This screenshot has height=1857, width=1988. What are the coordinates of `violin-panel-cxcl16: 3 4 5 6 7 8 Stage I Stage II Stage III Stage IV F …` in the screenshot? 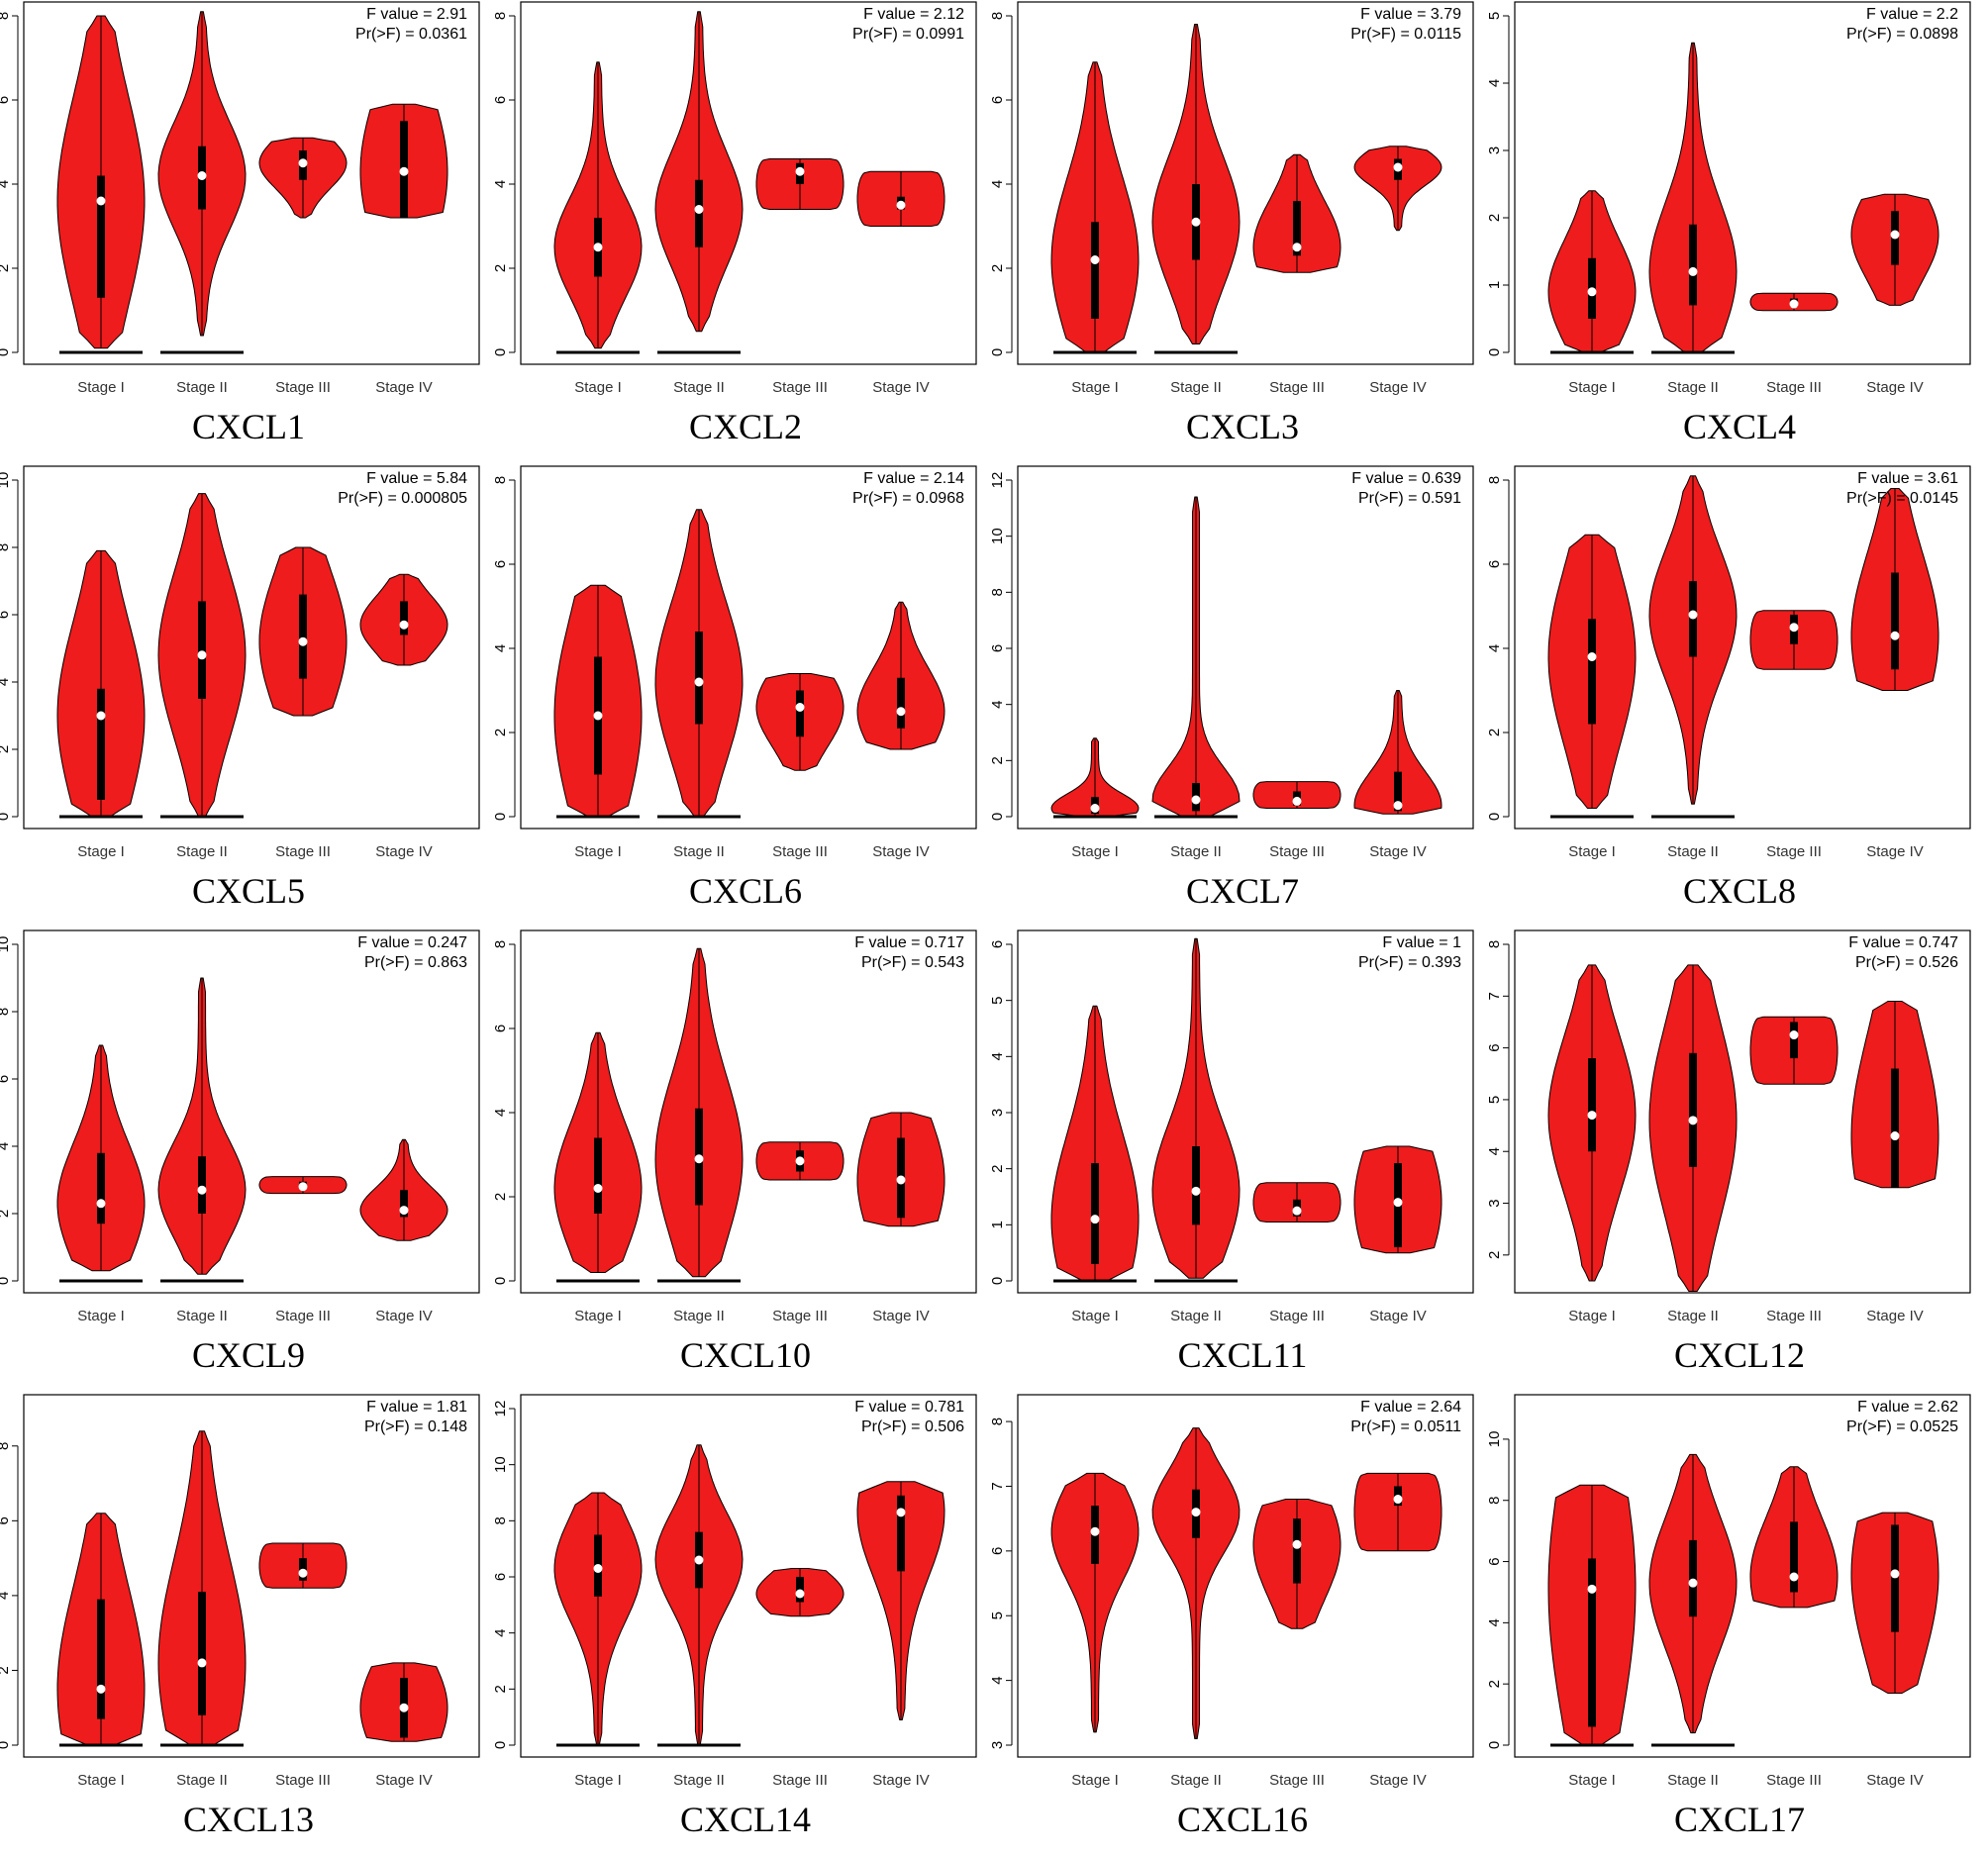 It's located at (1240, 1625).